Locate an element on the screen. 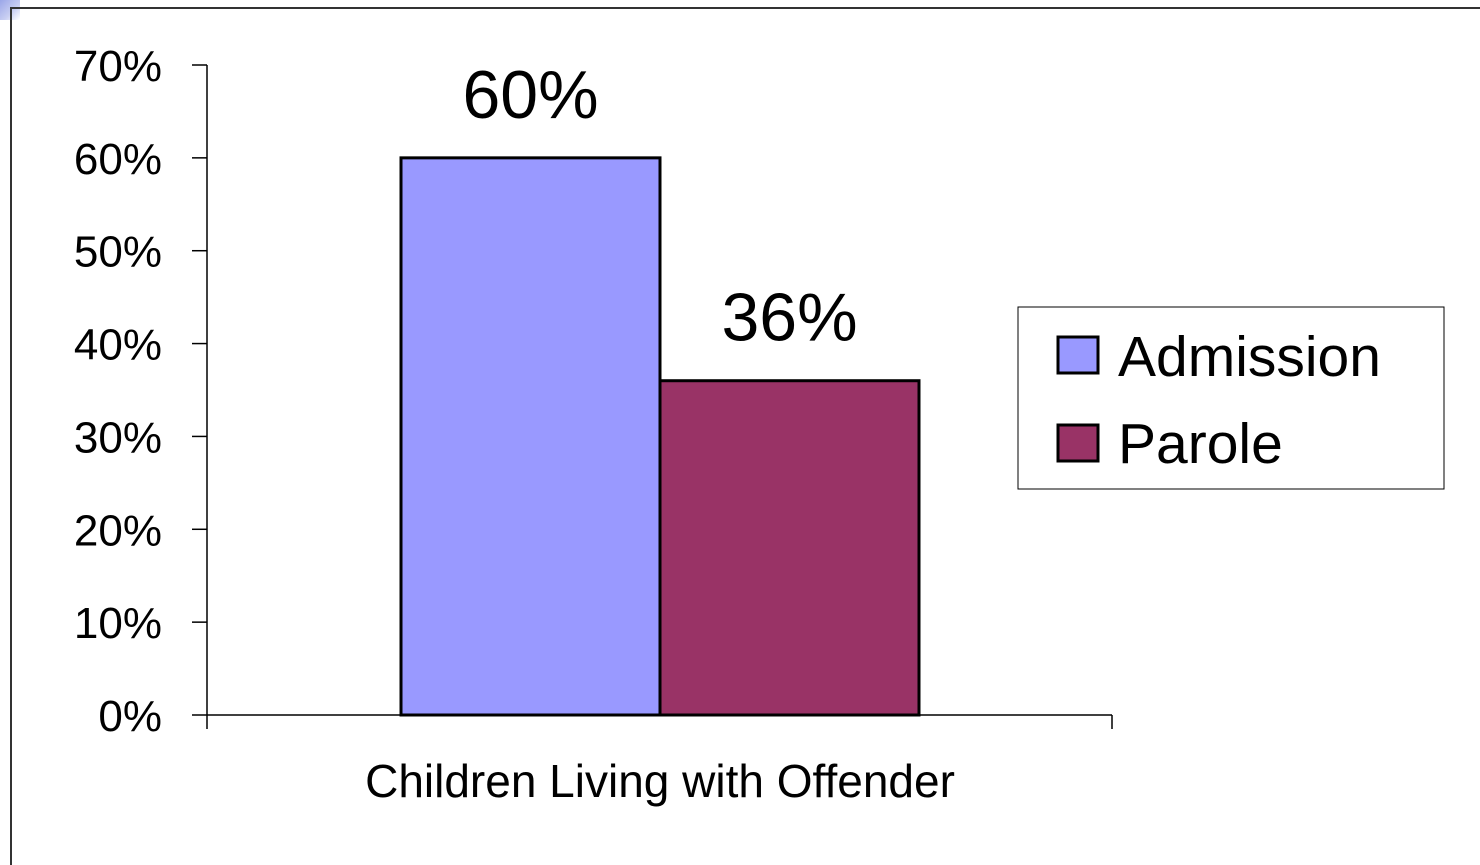  legend: Admission Parole is located at coordinates (1231, 398).